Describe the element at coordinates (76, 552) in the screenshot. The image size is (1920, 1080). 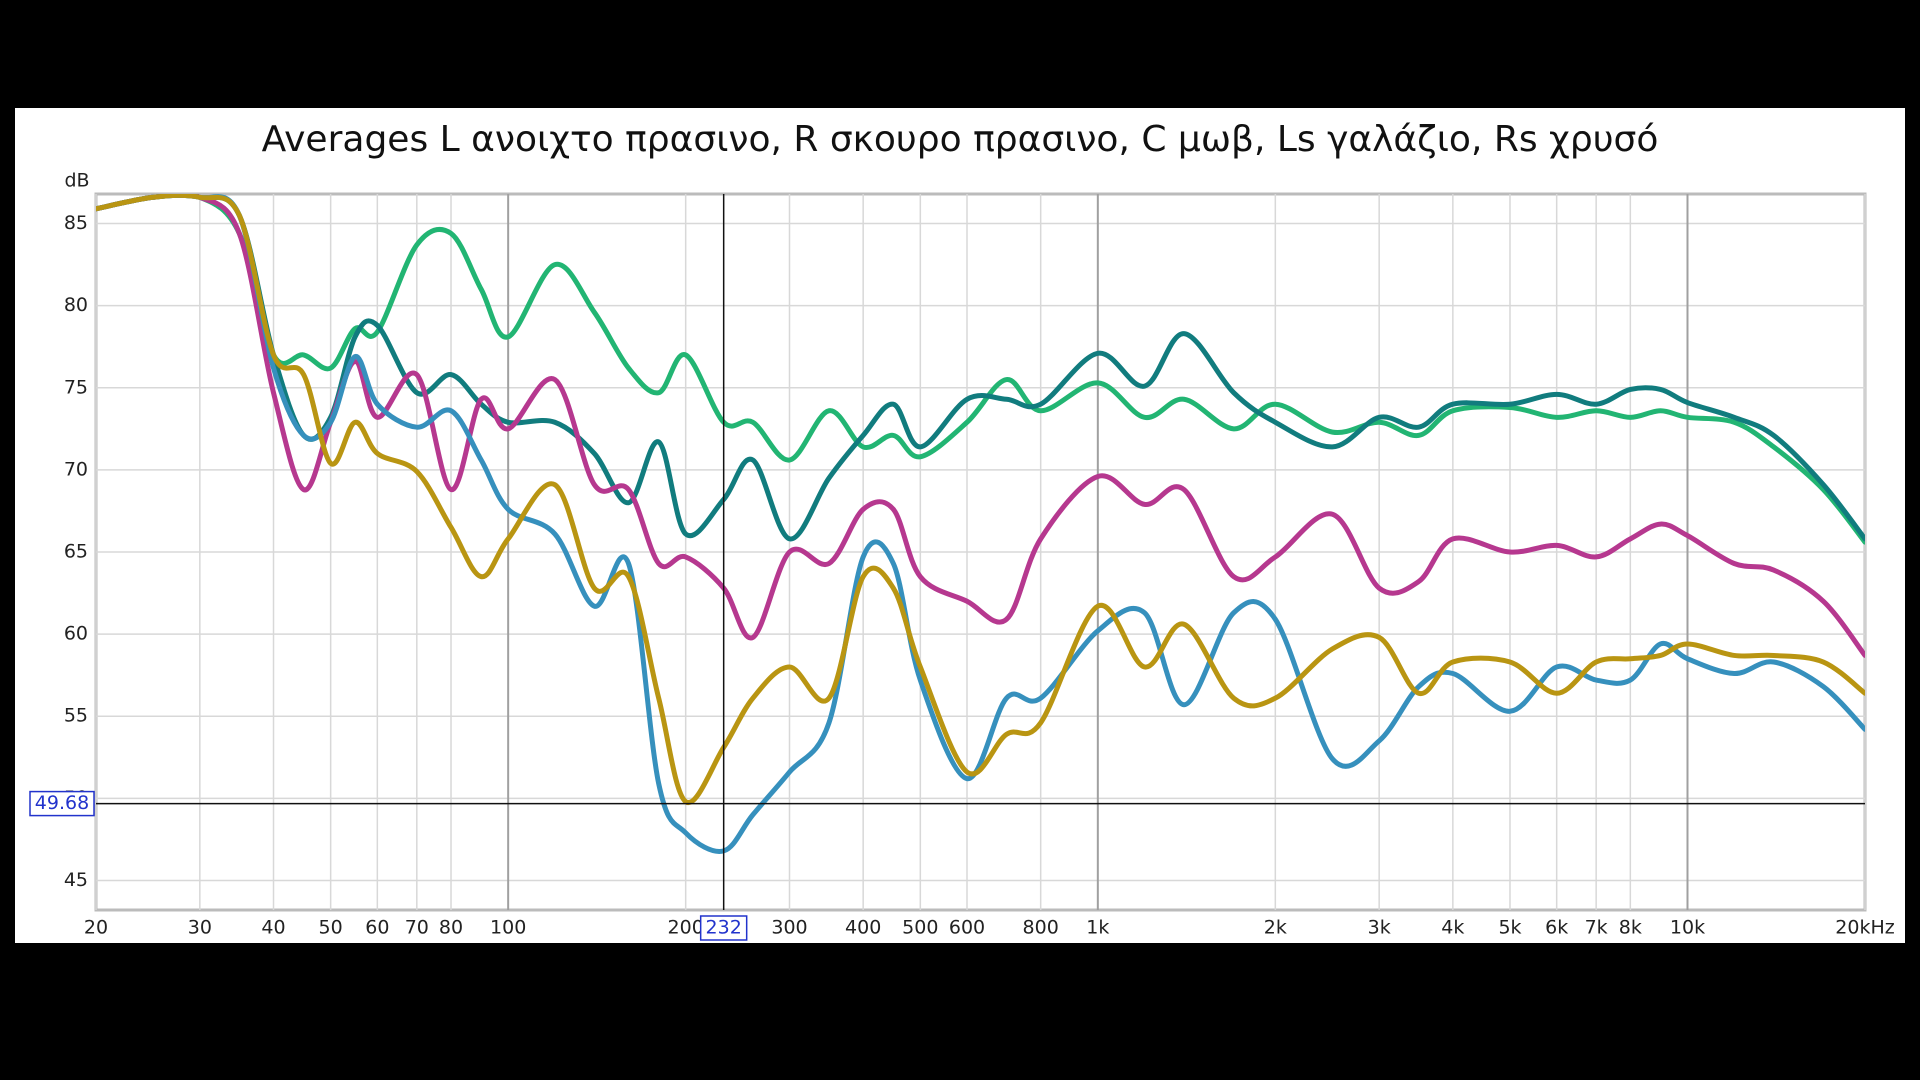
I see `y-tick-label: 65` at that location.